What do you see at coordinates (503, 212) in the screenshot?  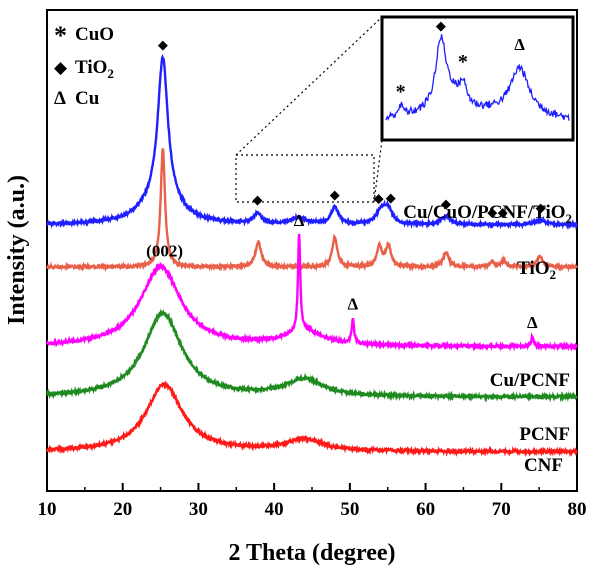 I see `peak-marker-0-7: ◆` at bounding box center [503, 212].